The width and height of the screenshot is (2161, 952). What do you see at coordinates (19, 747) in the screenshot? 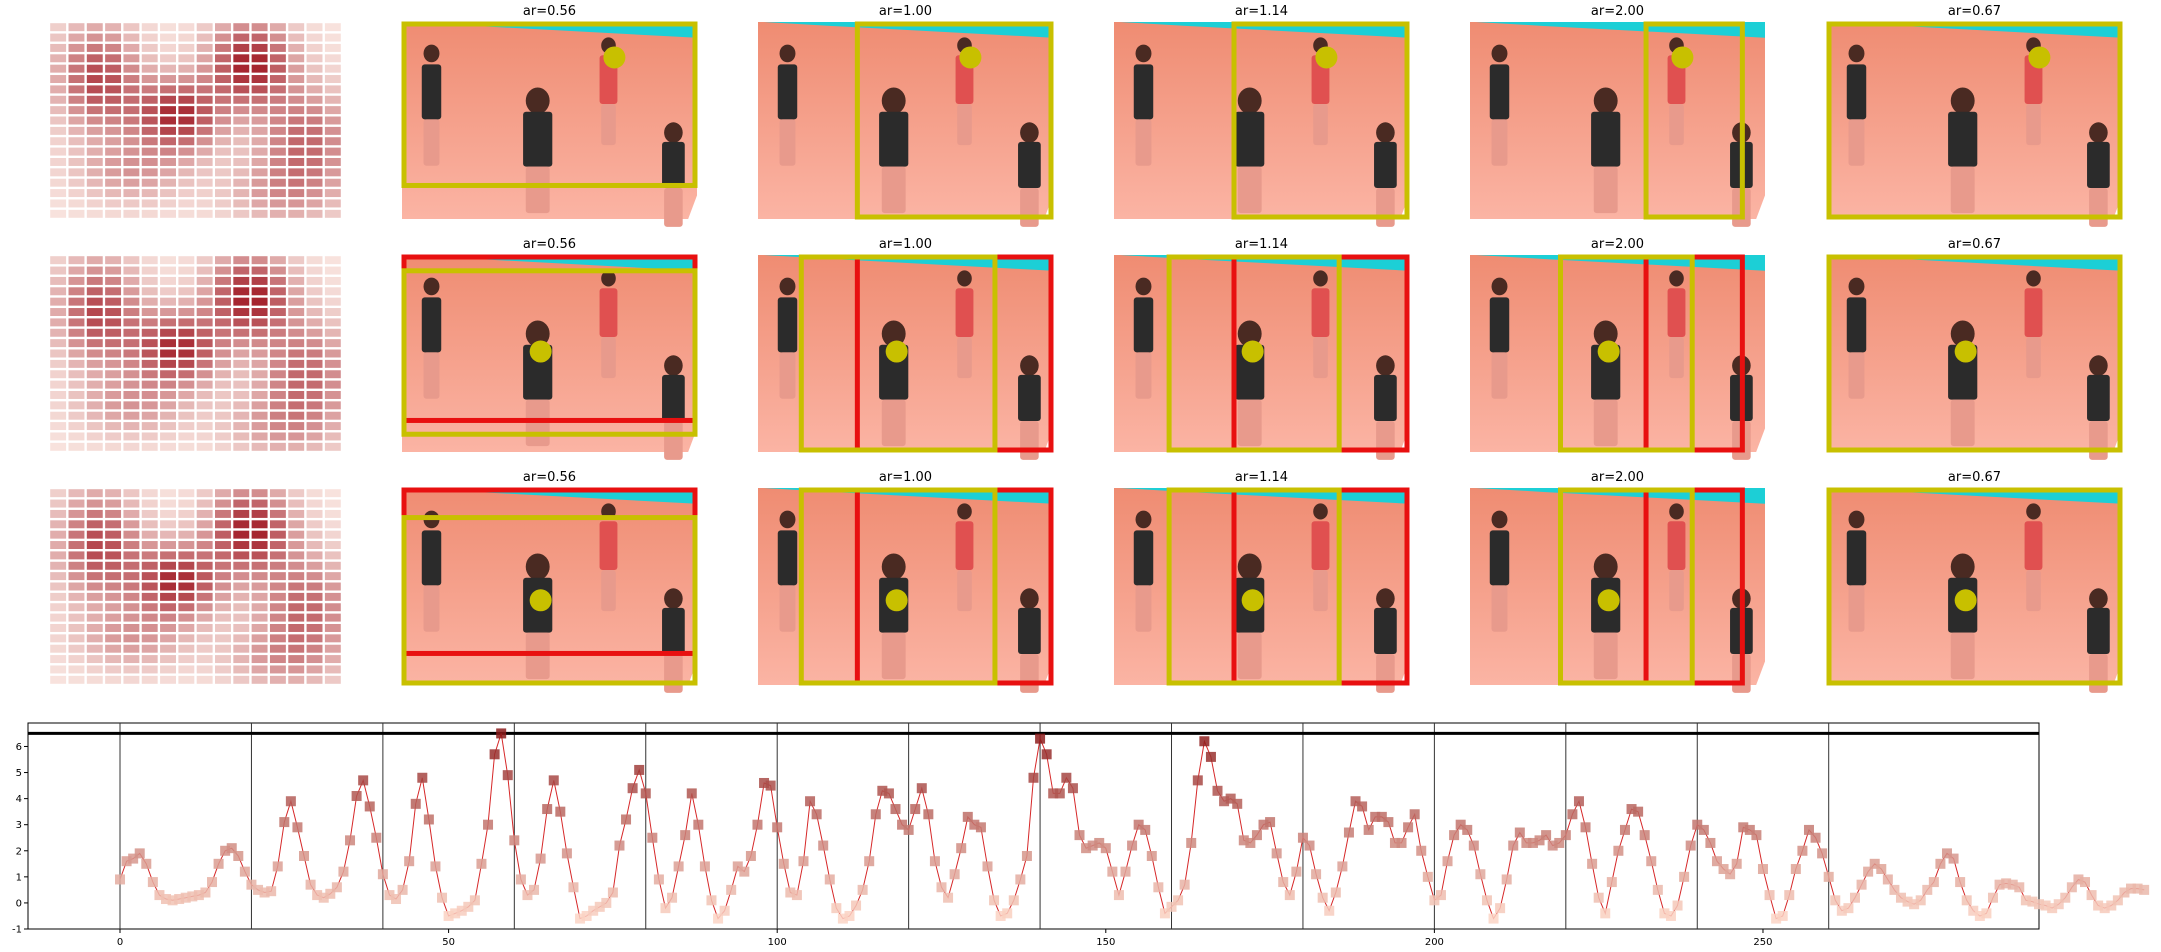
I see `y-tick-label: 6` at bounding box center [19, 747].